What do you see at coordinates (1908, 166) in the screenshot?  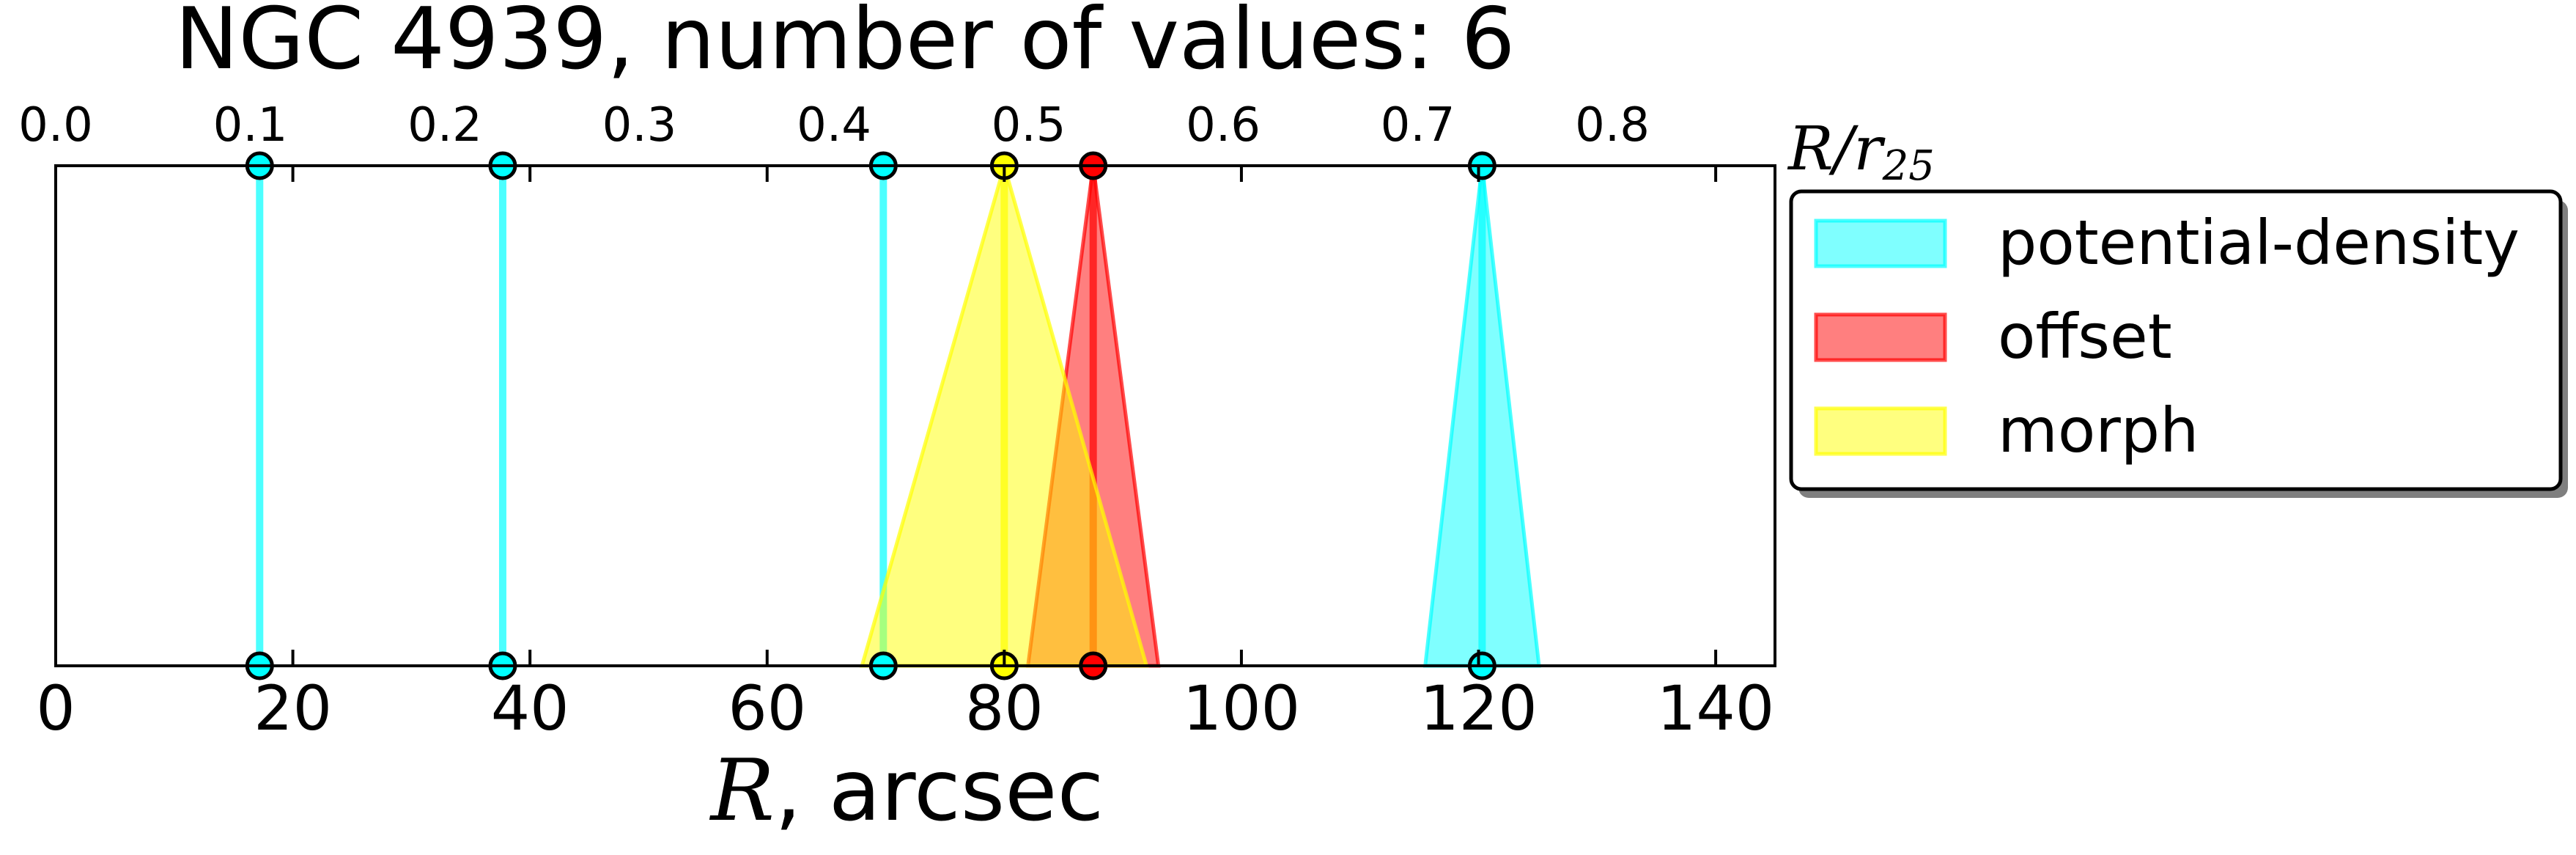 I see `top-axis-label-subscript: 25` at bounding box center [1908, 166].